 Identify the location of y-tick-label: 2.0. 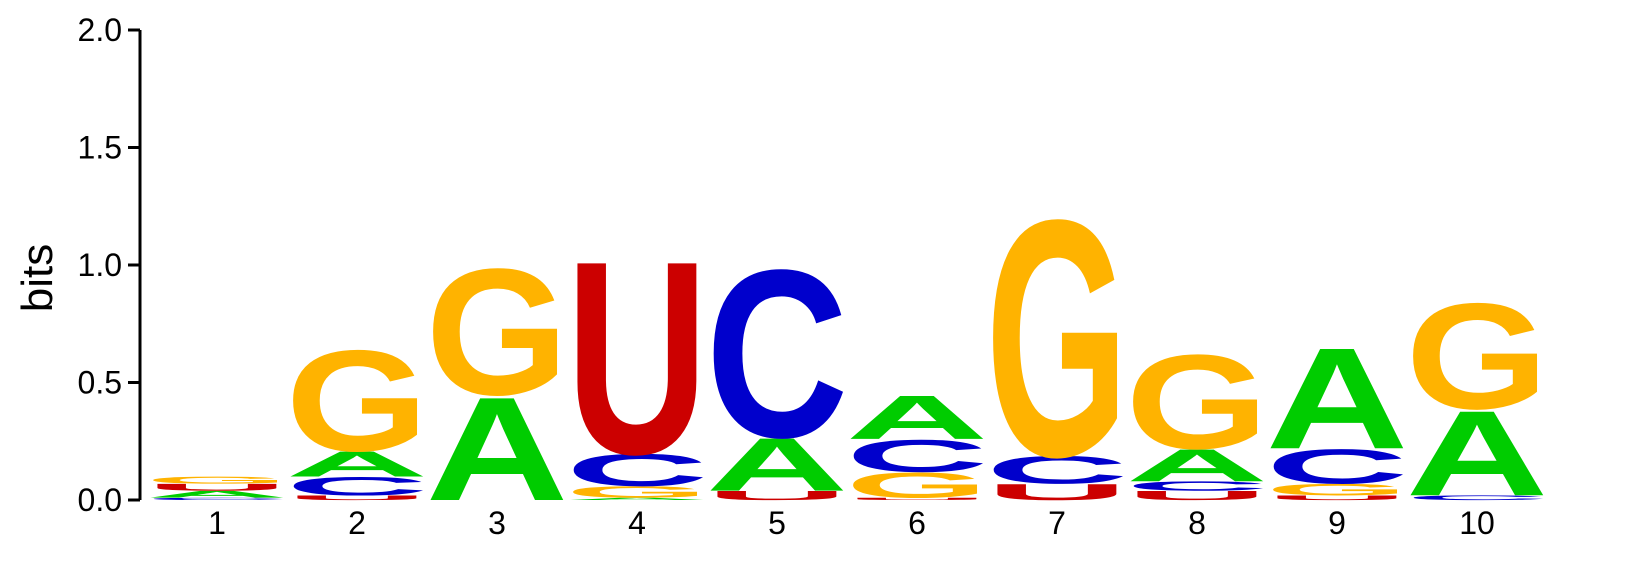
(100, 30).